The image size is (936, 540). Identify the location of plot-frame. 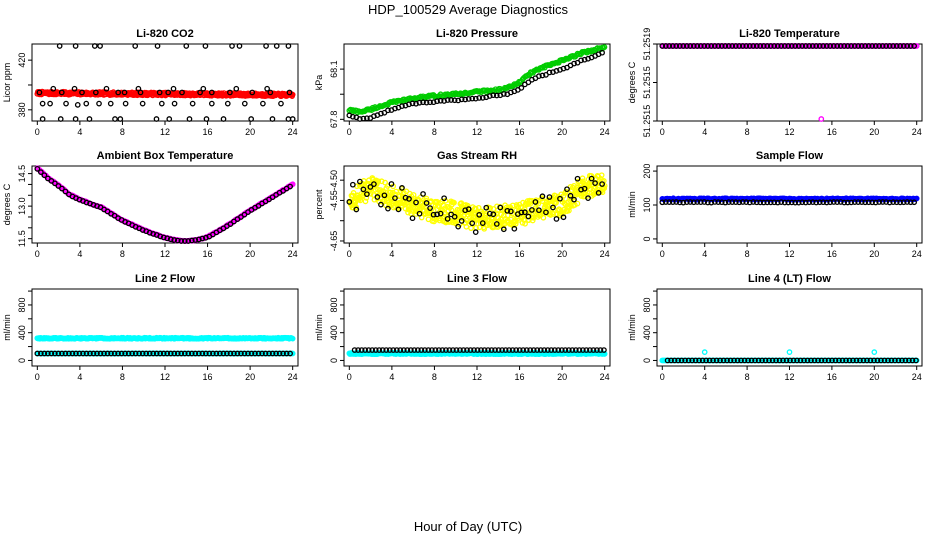
(165, 82).